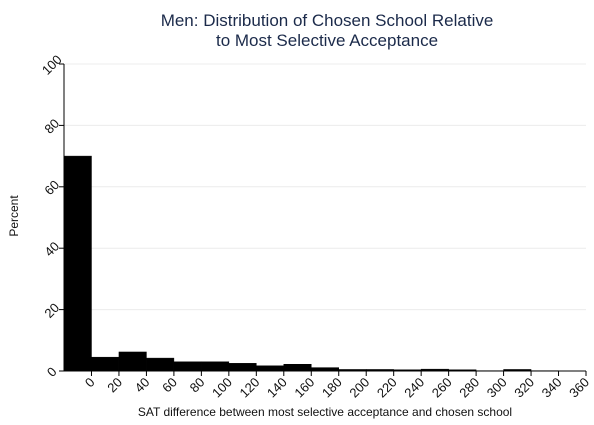  Describe the element at coordinates (52, 65) in the screenshot. I see `y-tick-label-100: 100` at that location.